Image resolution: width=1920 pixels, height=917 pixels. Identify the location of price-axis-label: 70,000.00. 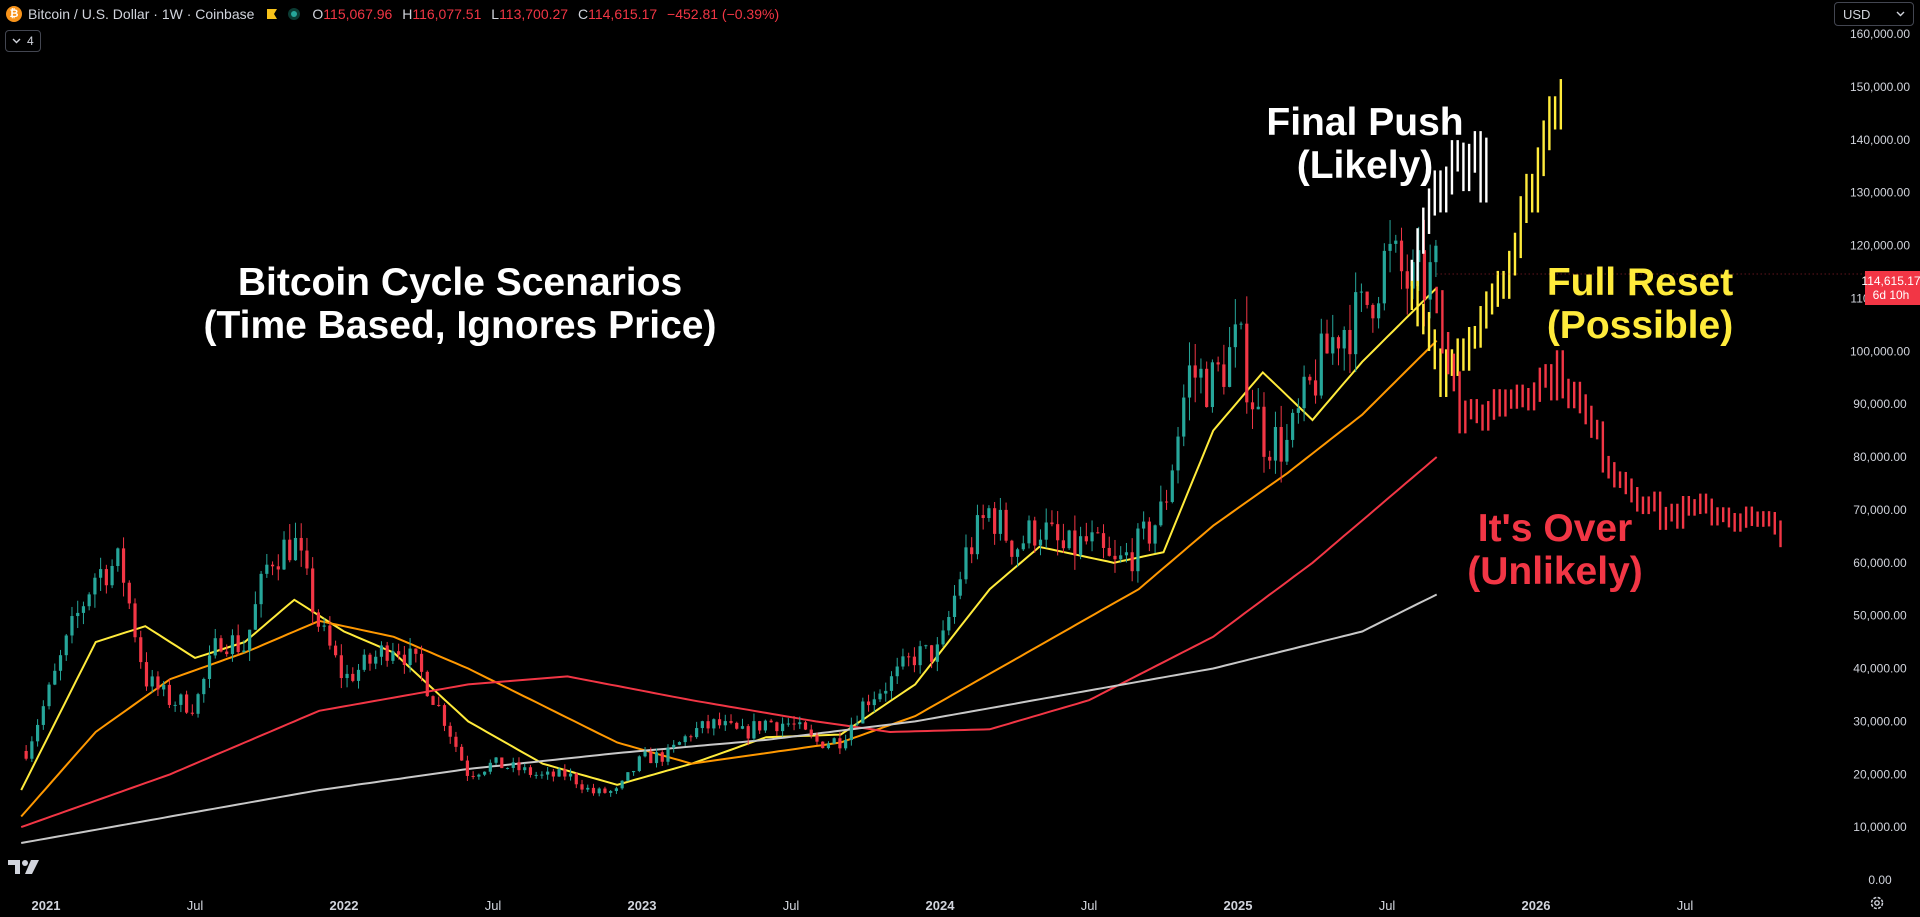
(1880, 510).